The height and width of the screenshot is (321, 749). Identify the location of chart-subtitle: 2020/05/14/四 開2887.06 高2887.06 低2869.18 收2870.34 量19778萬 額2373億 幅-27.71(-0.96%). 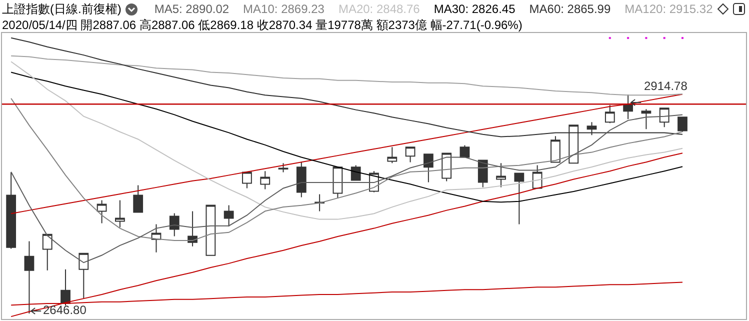
(262, 25).